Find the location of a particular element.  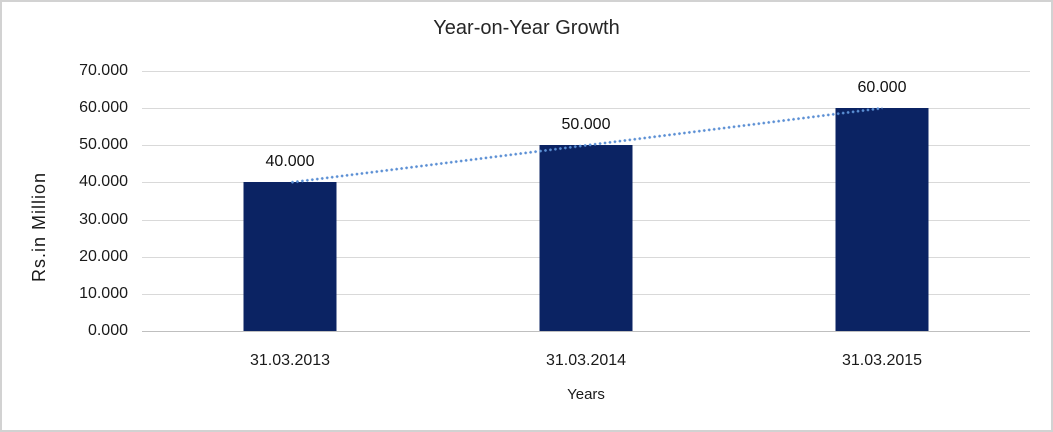

y-axis-tick-label: 70.000 is located at coordinates (103, 70).